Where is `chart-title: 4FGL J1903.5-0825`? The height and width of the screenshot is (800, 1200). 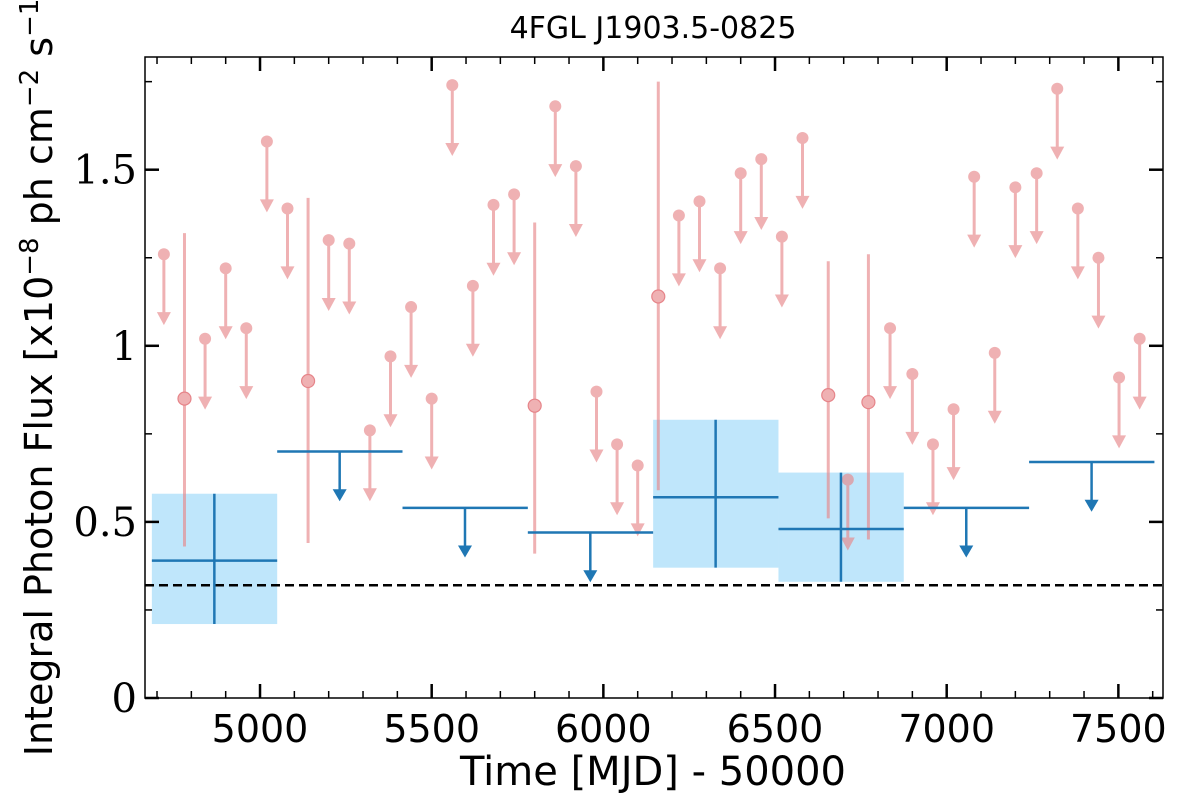 chart-title: 4FGL J1903.5-0825 is located at coordinates (653, 28).